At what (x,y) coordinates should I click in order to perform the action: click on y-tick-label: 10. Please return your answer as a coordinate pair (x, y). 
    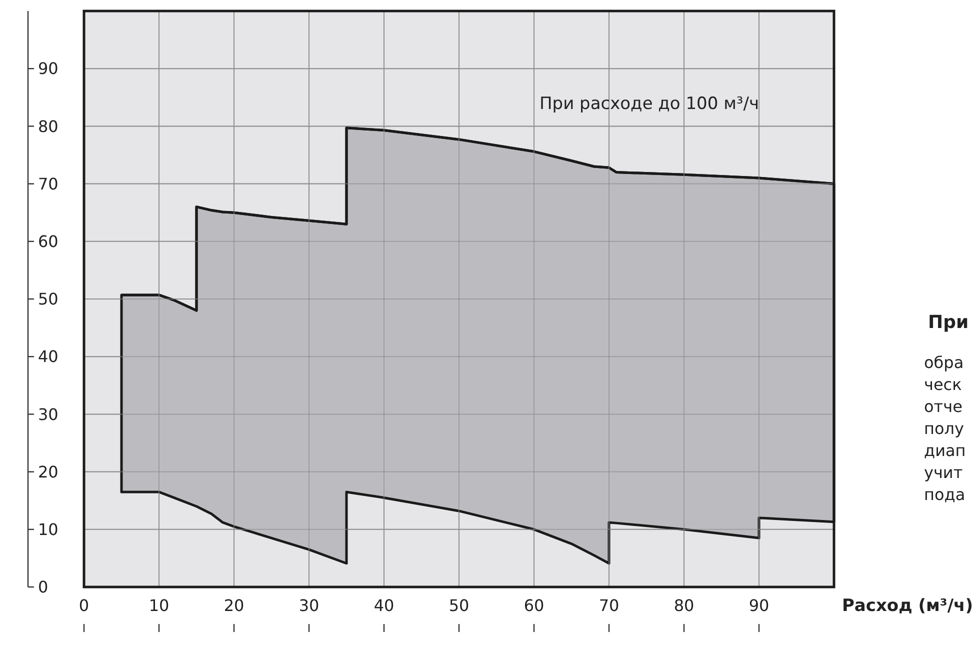
    Looking at the image, I should click on (48, 529).